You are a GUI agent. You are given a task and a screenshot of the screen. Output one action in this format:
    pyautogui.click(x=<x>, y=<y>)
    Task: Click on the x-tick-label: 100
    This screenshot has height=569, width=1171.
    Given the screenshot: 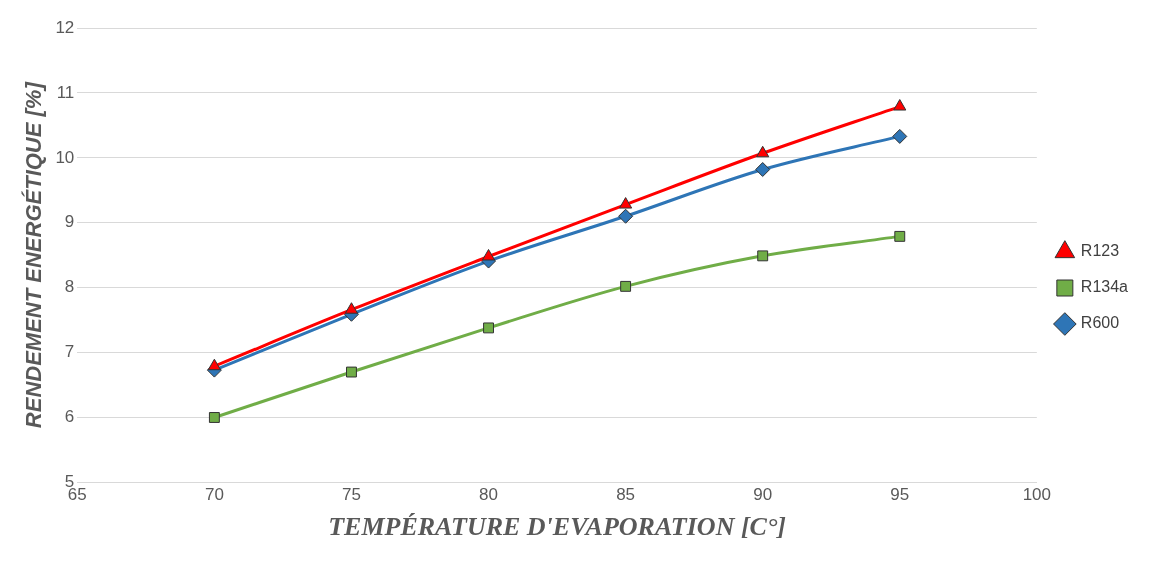 What is the action you would take?
    pyautogui.click(x=1037, y=495)
    